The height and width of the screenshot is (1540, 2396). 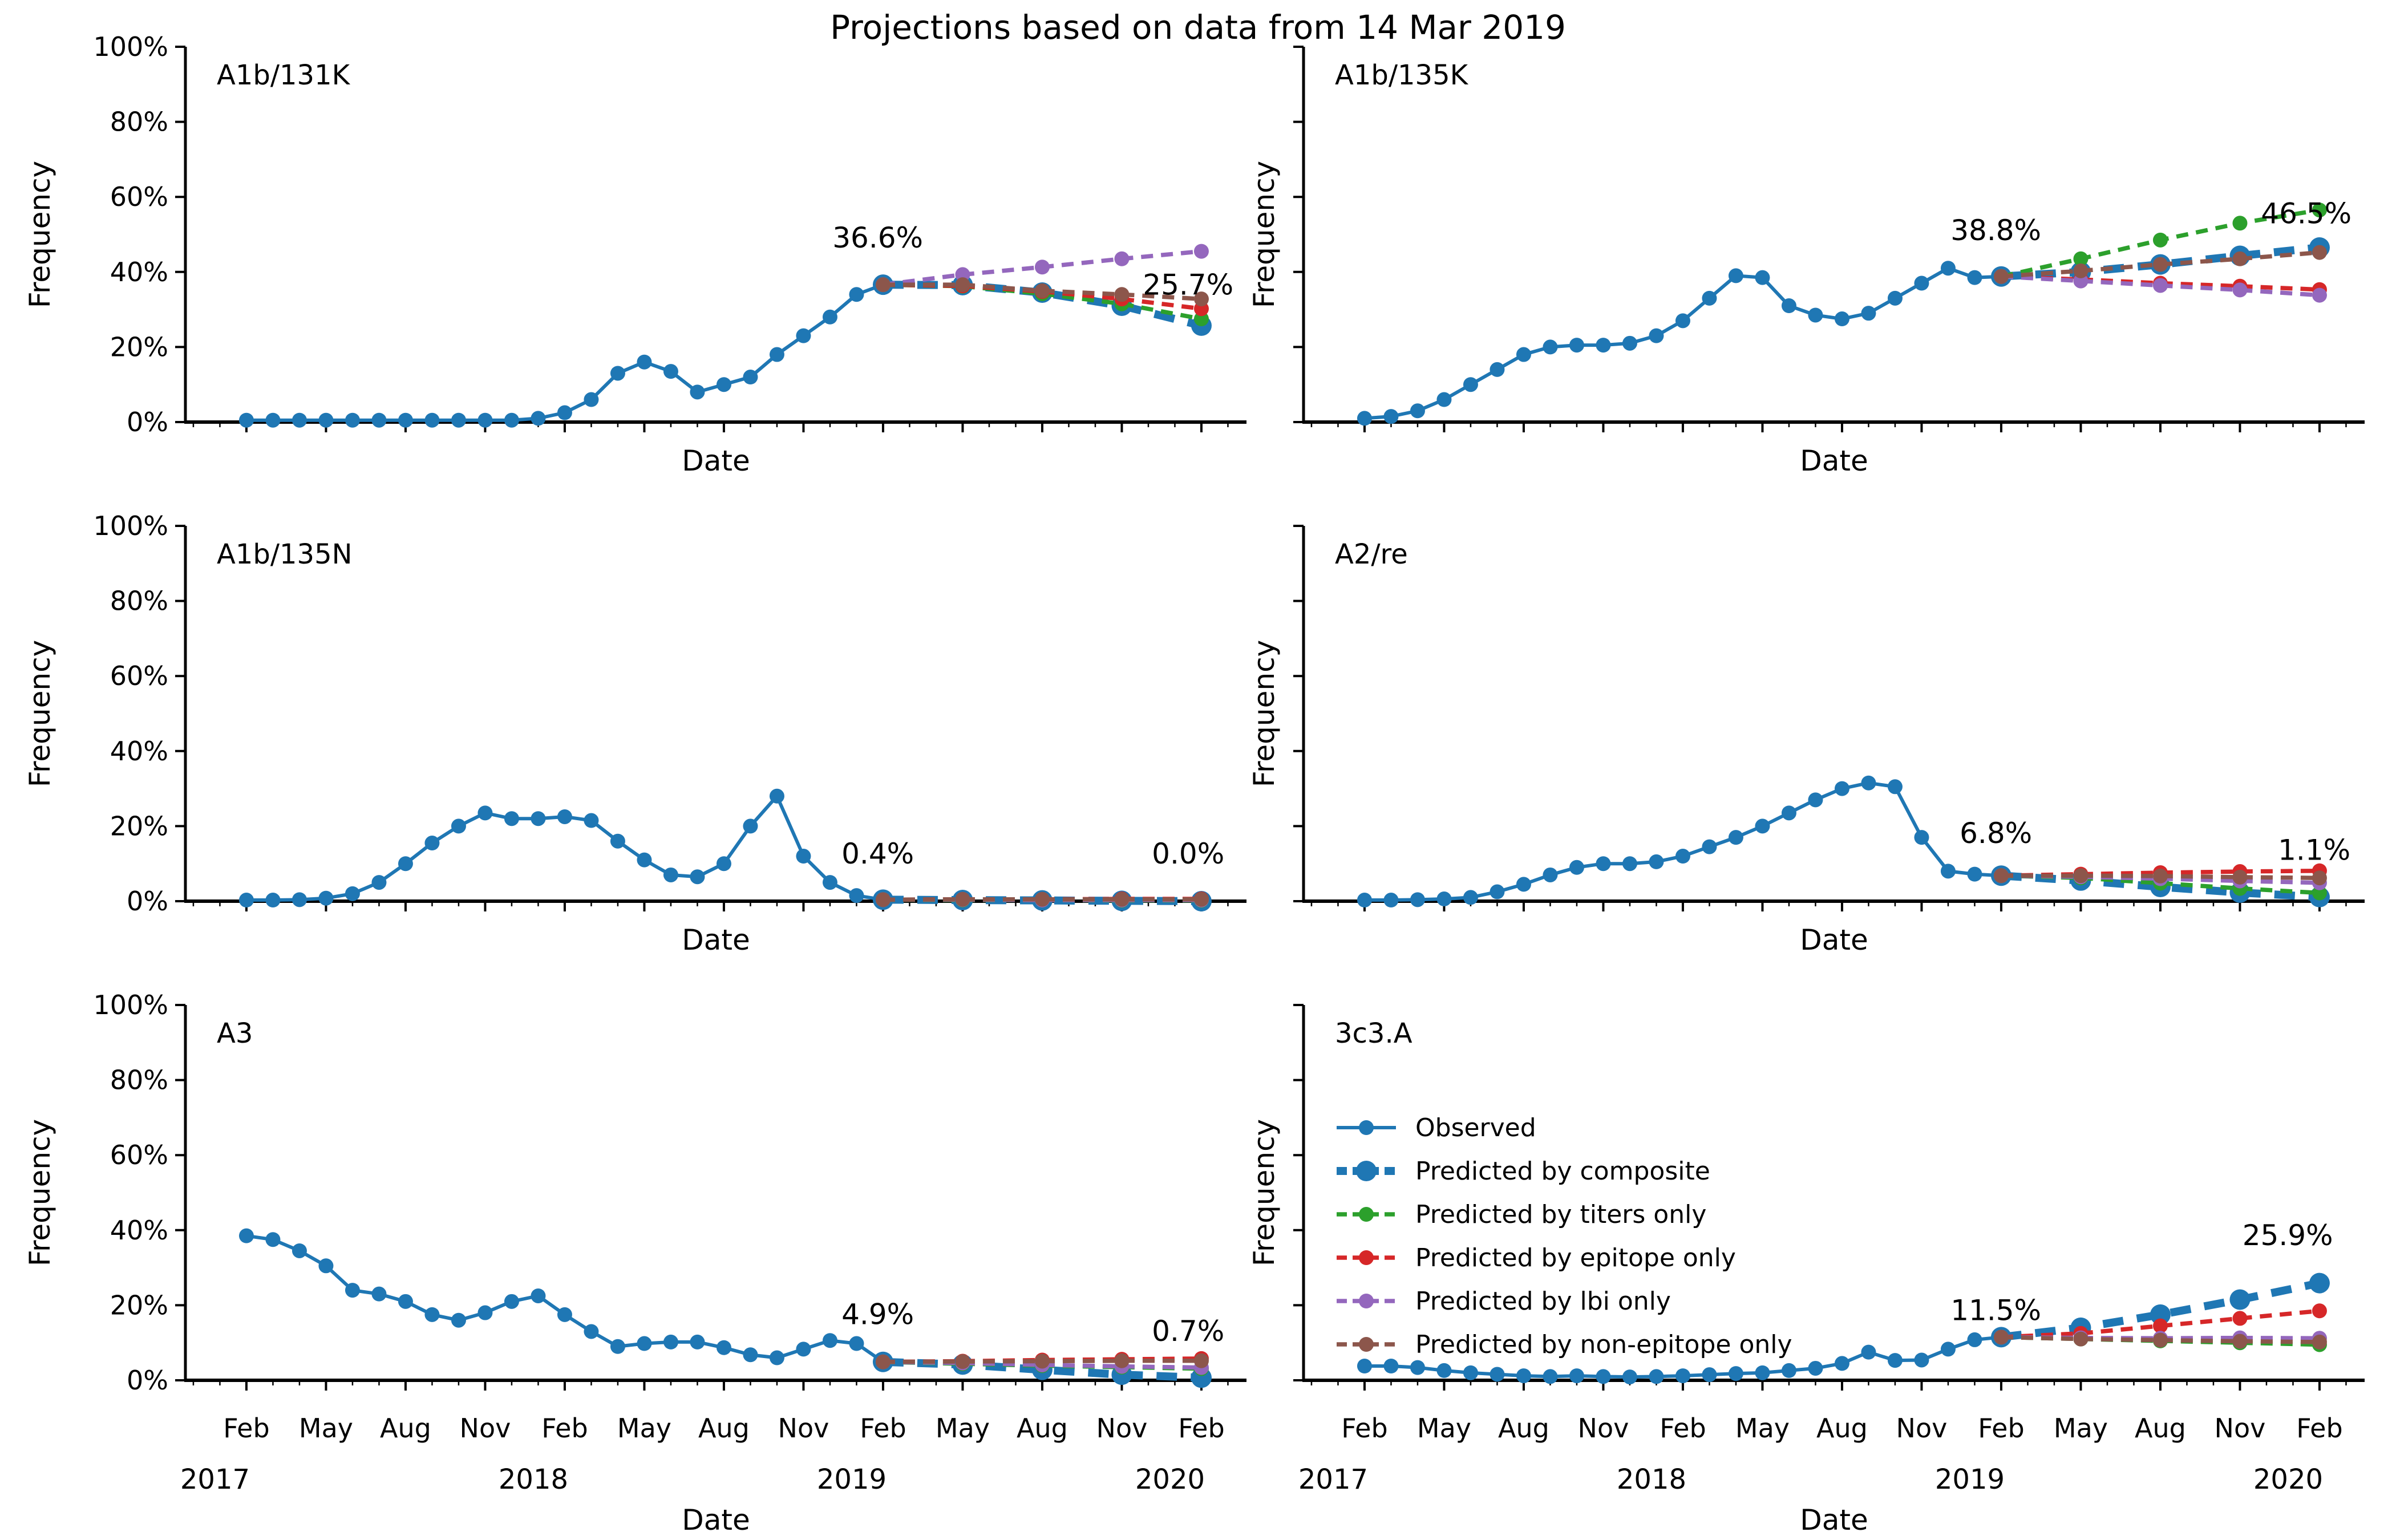 I want to click on legend-label: Predicted by lbi only, so click(x=1543, y=1301).